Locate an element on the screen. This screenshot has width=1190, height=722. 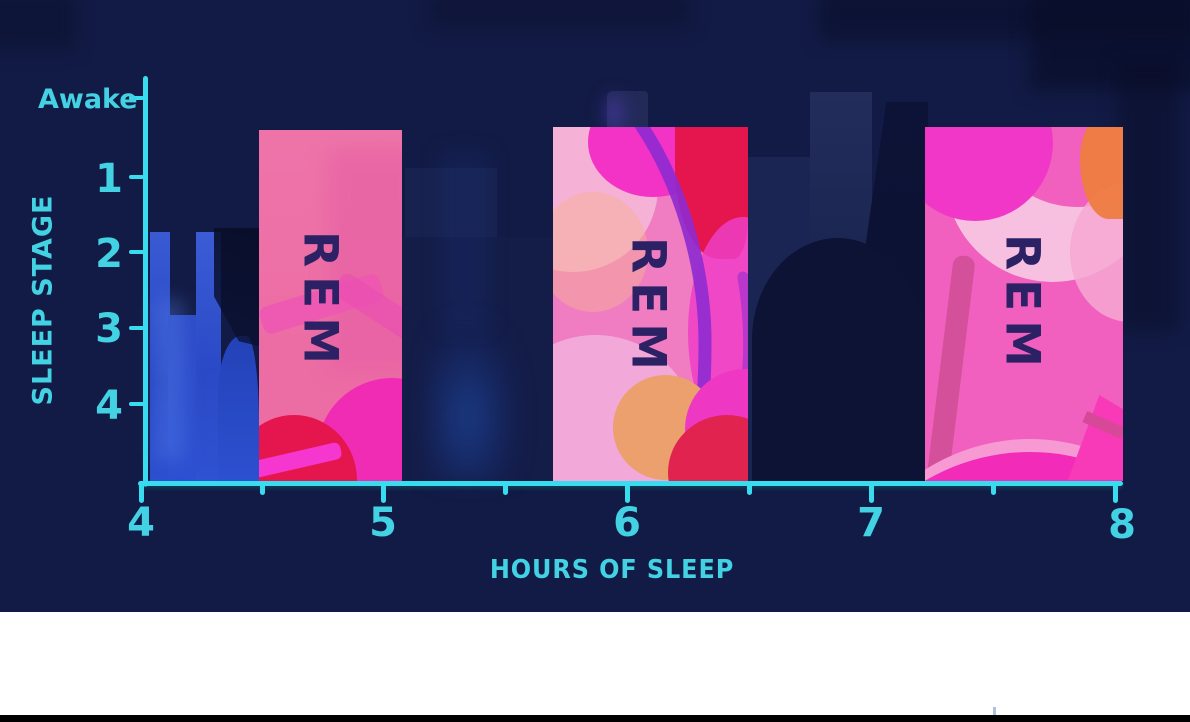
nrem-bar-1-notch is located at coordinates (183, 399).